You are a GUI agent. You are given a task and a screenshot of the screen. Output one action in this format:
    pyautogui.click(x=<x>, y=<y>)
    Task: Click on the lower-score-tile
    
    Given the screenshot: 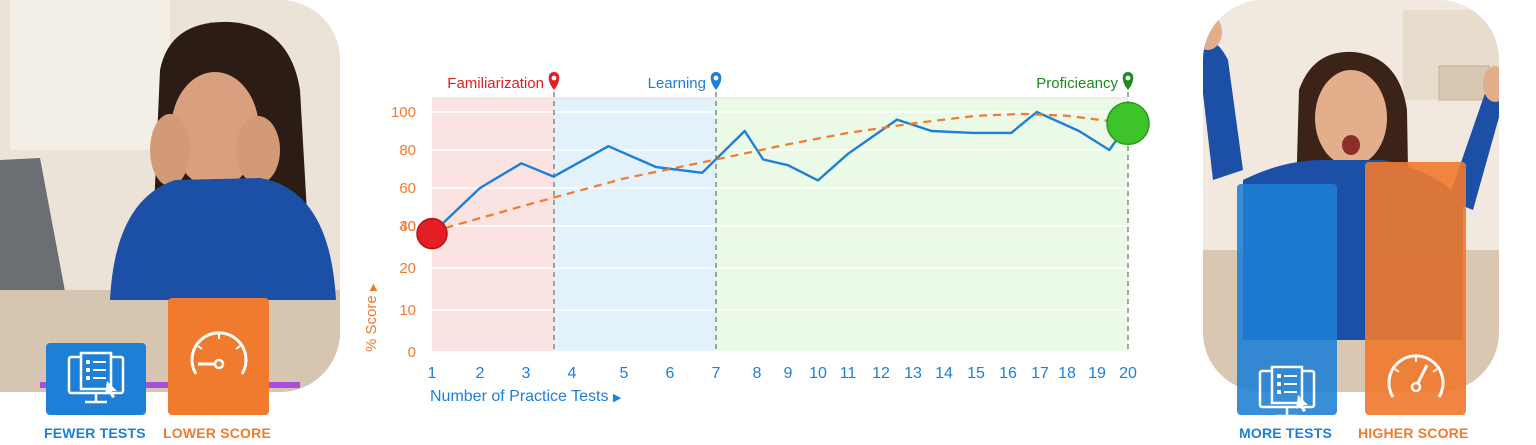 What is the action you would take?
    pyautogui.click(x=218, y=356)
    